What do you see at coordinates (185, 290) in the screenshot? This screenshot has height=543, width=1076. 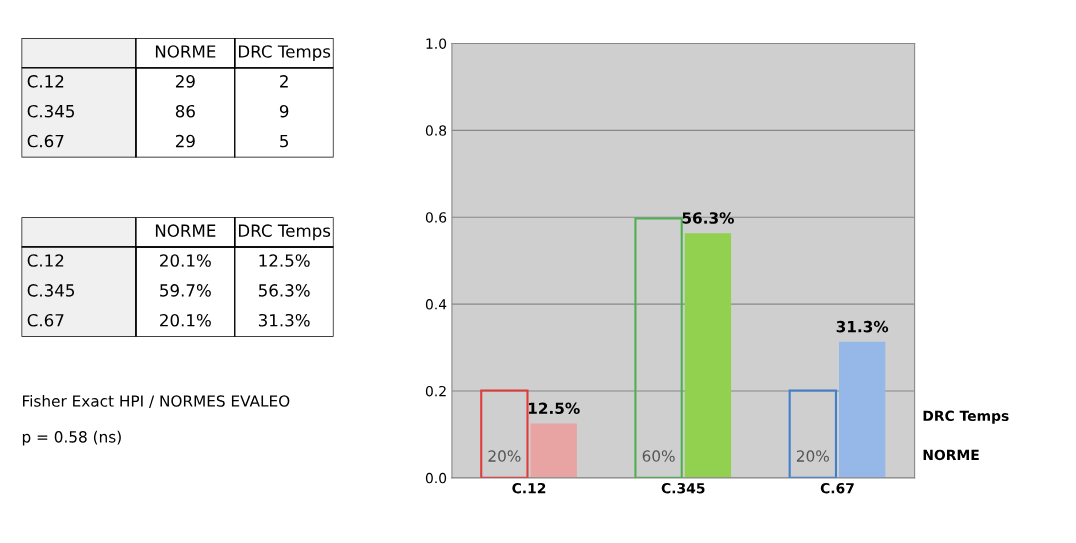 I see `data-label: 59.7%` at bounding box center [185, 290].